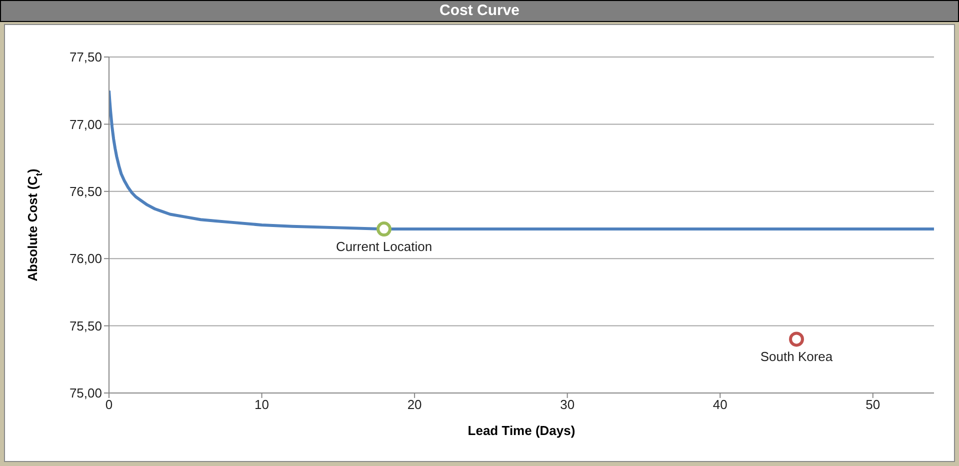  I want to click on y-tick-label: 76,50, so click(85, 192).